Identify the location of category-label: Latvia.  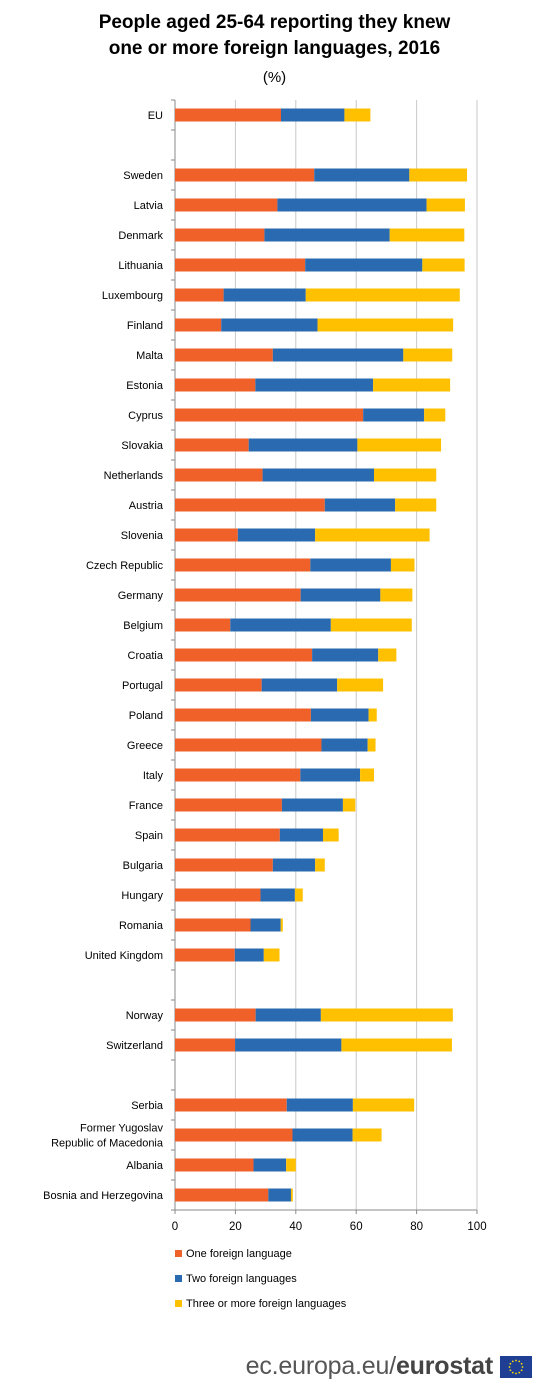
(149, 206).